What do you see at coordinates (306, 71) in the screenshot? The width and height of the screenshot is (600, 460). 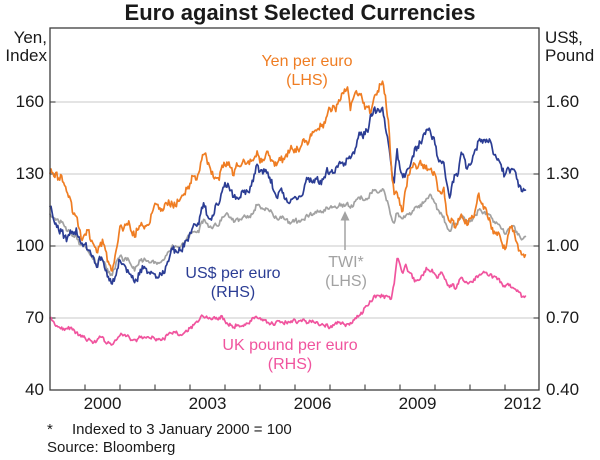 I see `series-label-yen: Yen per euro (LHS)` at bounding box center [306, 71].